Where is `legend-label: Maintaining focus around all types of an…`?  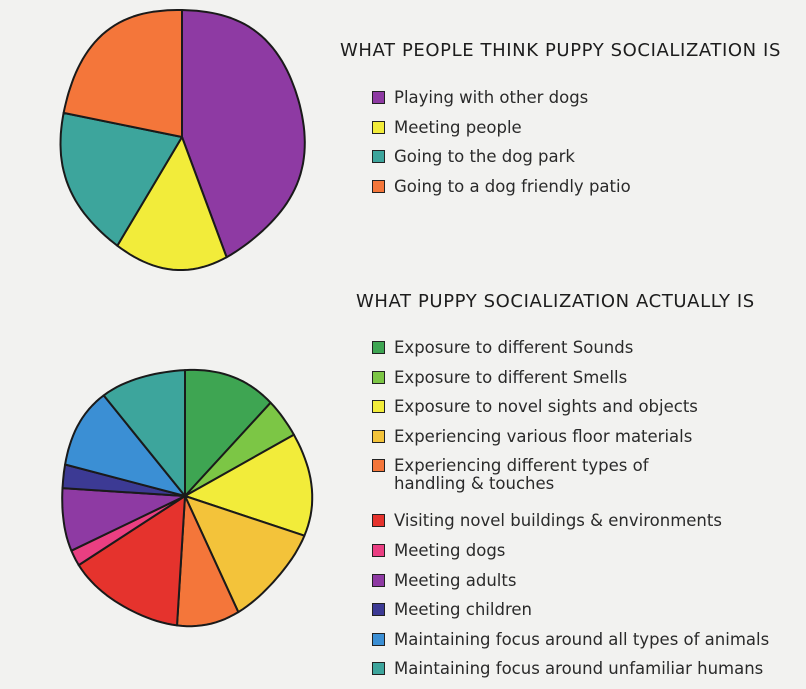 legend-label: Maintaining focus around all types of an… is located at coordinates (582, 639).